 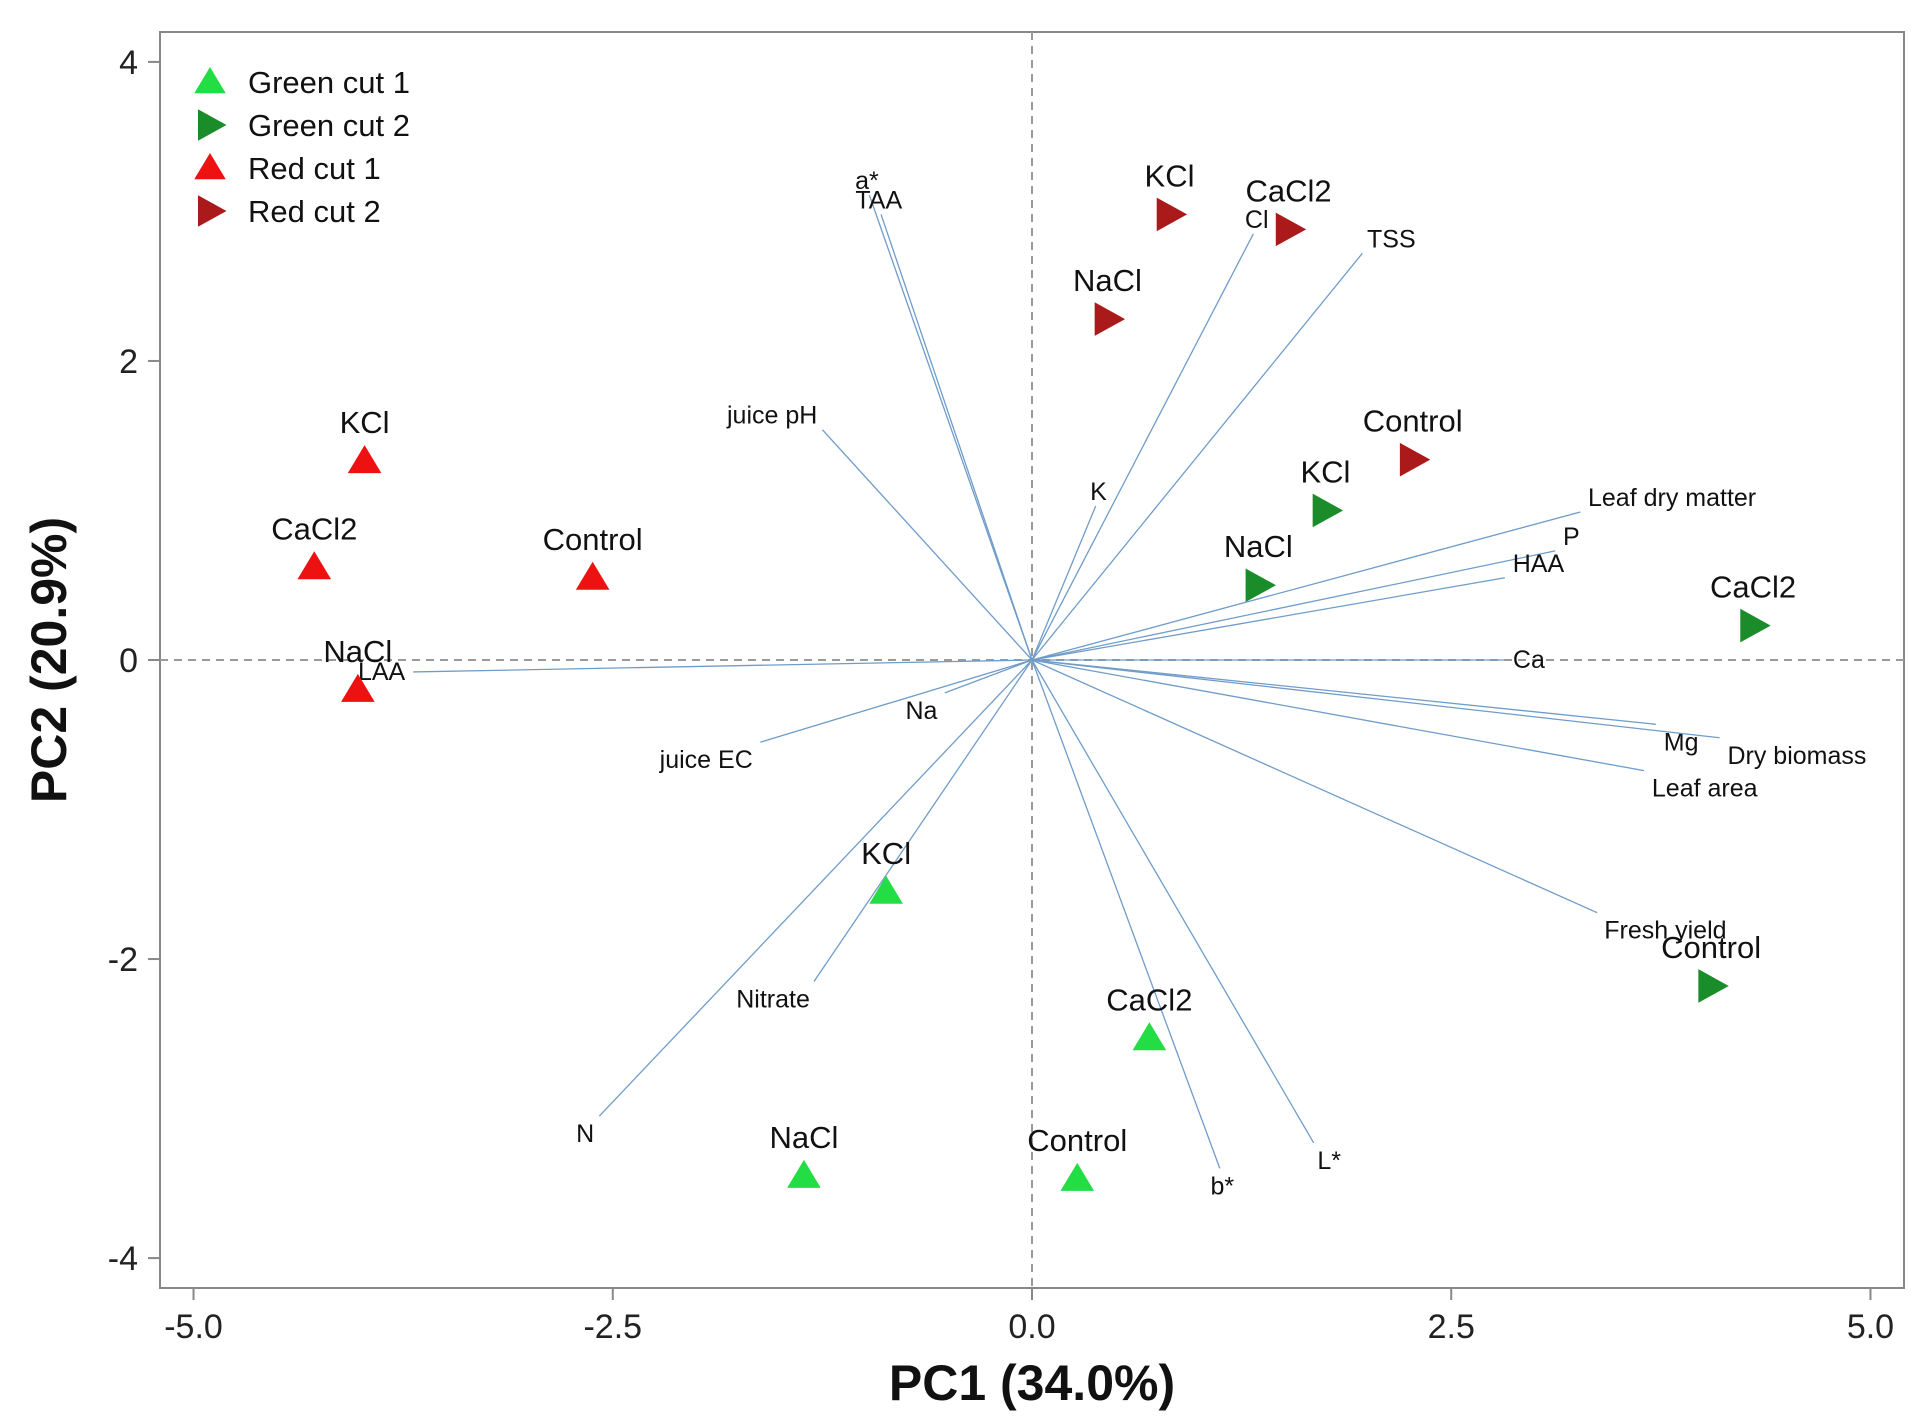 I want to click on loading-label-fresh-yield: Fresh yield, so click(x=1665, y=931).